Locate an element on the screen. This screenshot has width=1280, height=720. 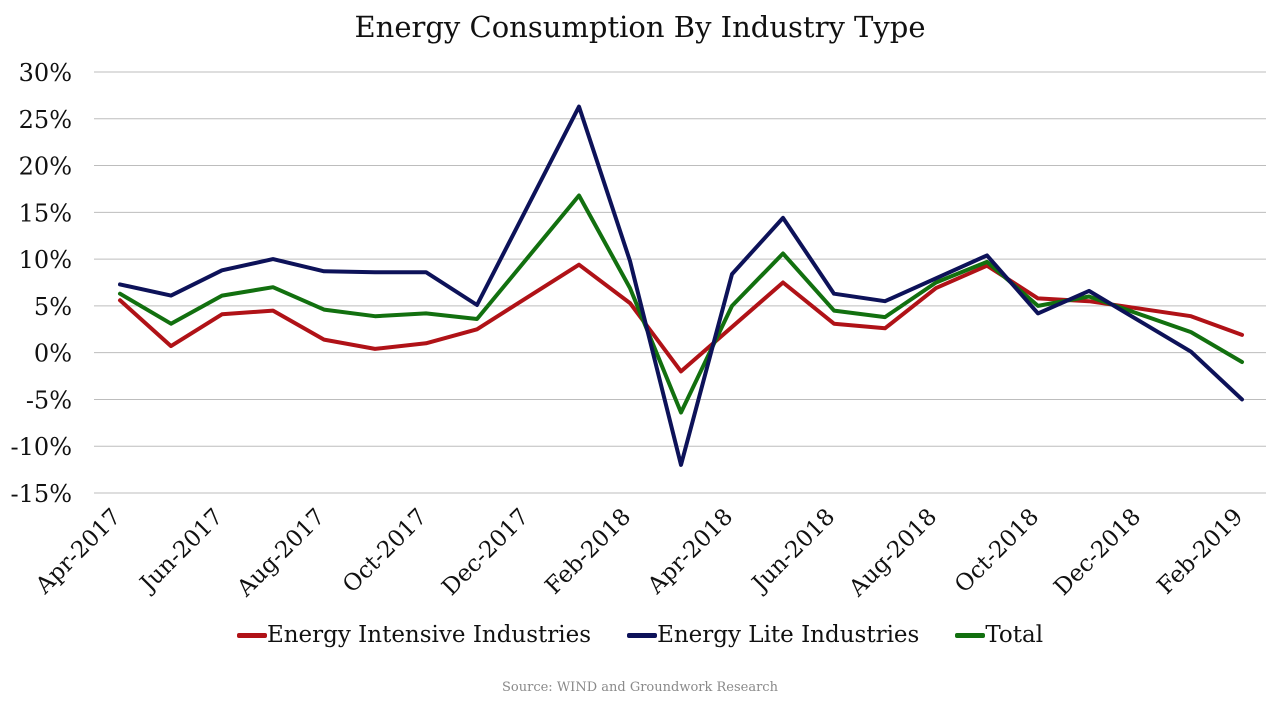
legend-item-total: Total is located at coordinates (999, 635).